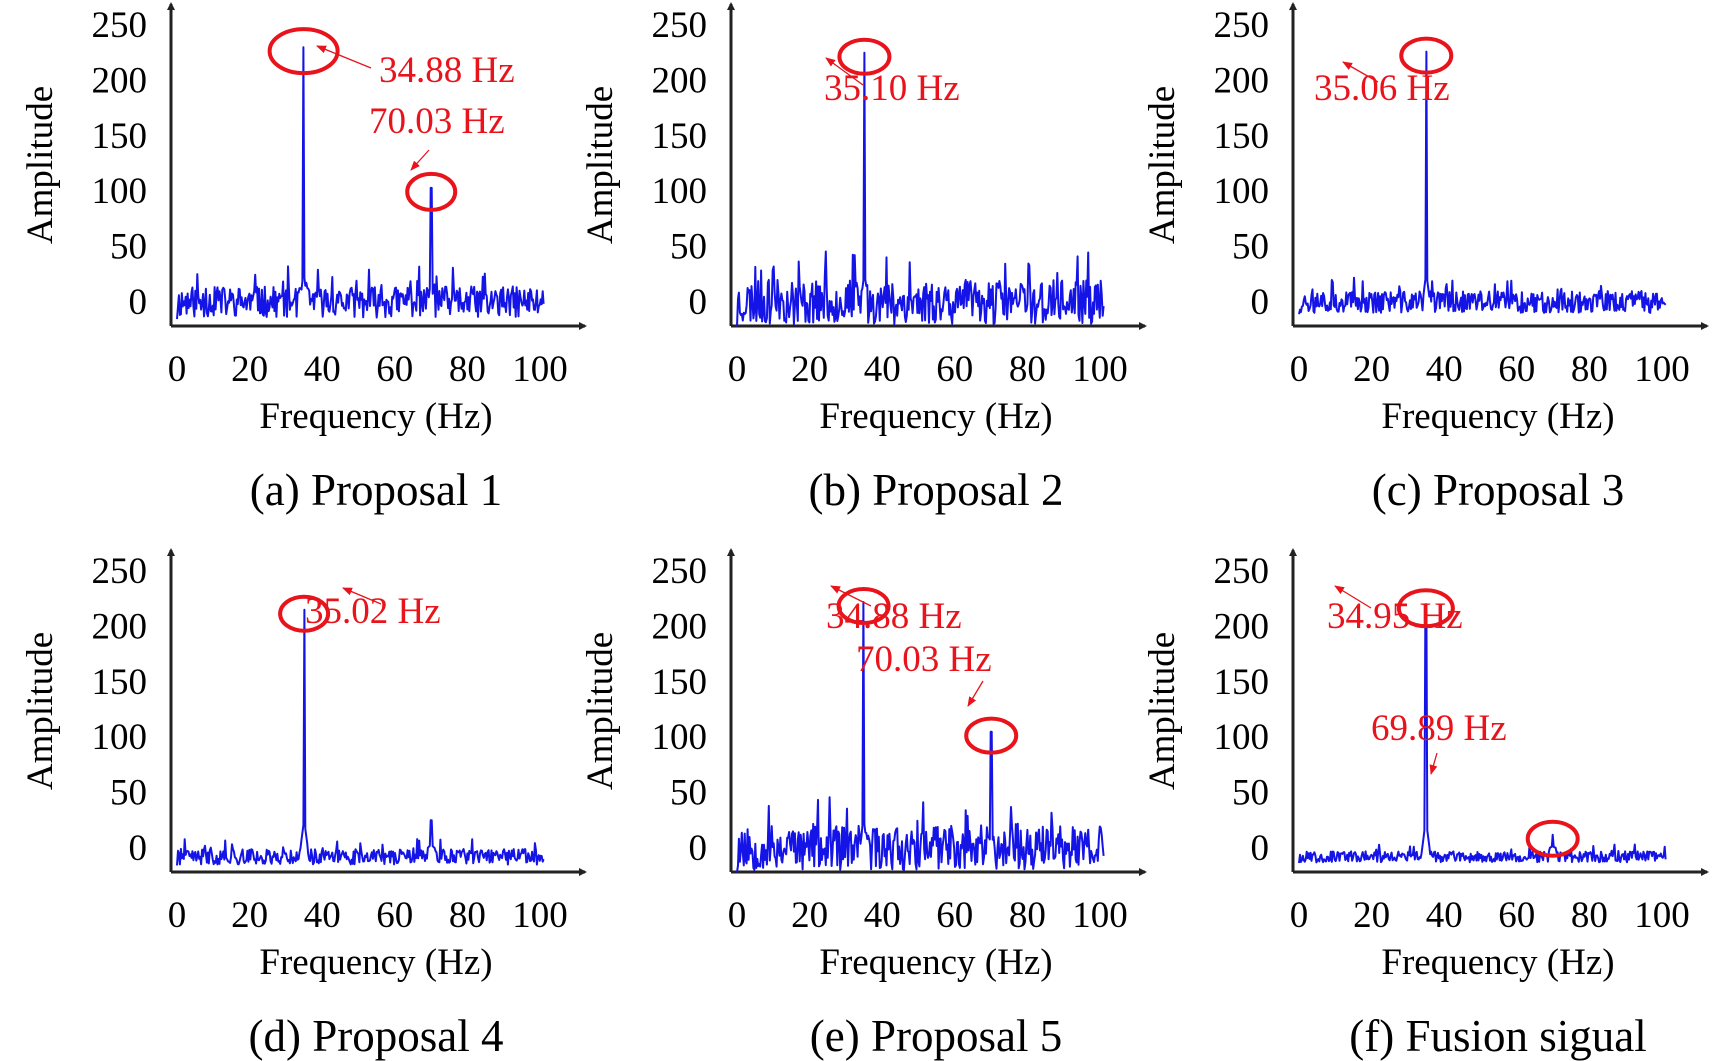 This screenshot has height=1061, width=1732. I want to click on peak-frequency-label: 35.06 Hz, so click(1382, 88).